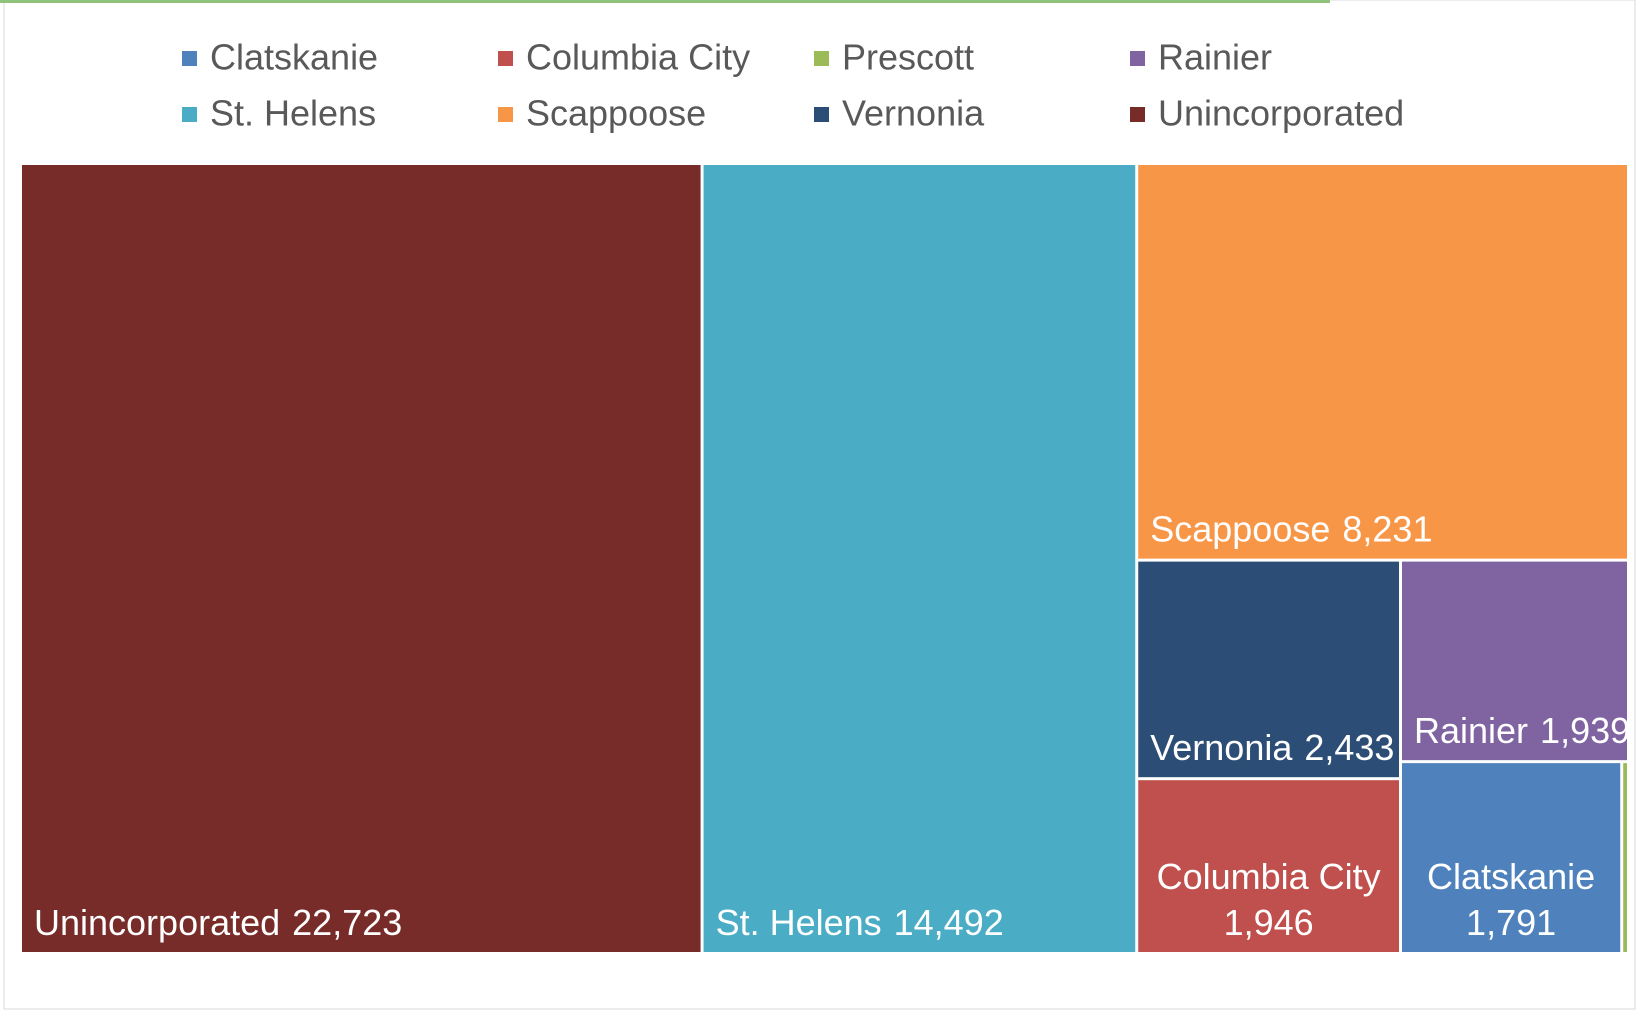 This screenshot has height=1013, width=1639. I want to click on cell-value: 22,723, so click(347, 922).